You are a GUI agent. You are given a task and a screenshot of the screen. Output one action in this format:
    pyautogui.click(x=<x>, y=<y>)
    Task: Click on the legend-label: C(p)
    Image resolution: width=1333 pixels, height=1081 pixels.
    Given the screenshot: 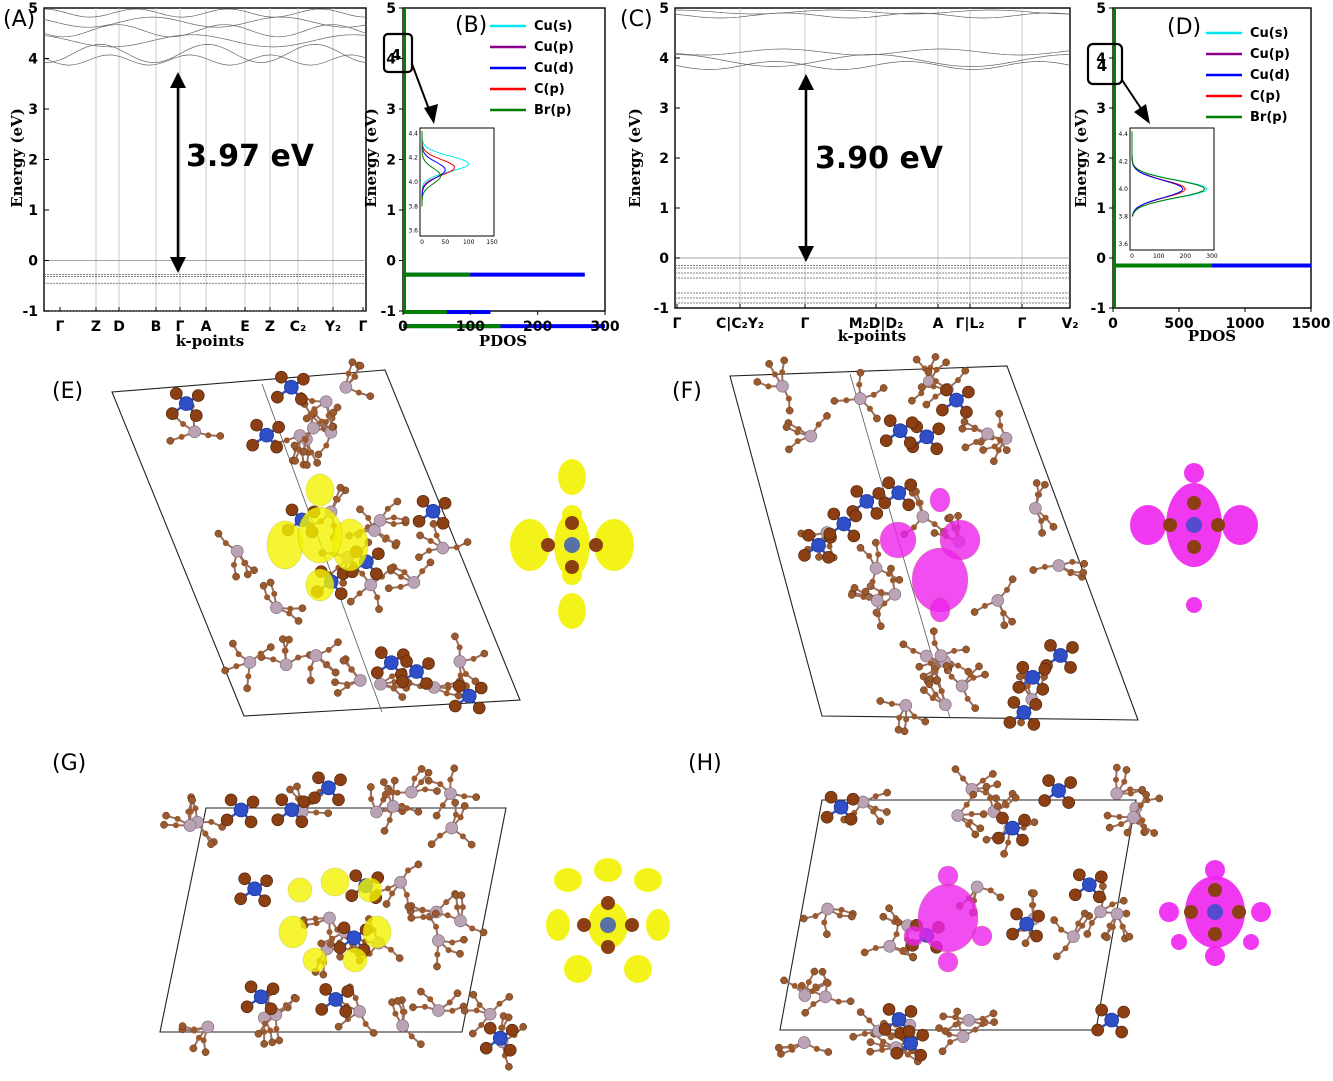 What is the action you would take?
    pyautogui.click(x=549, y=89)
    